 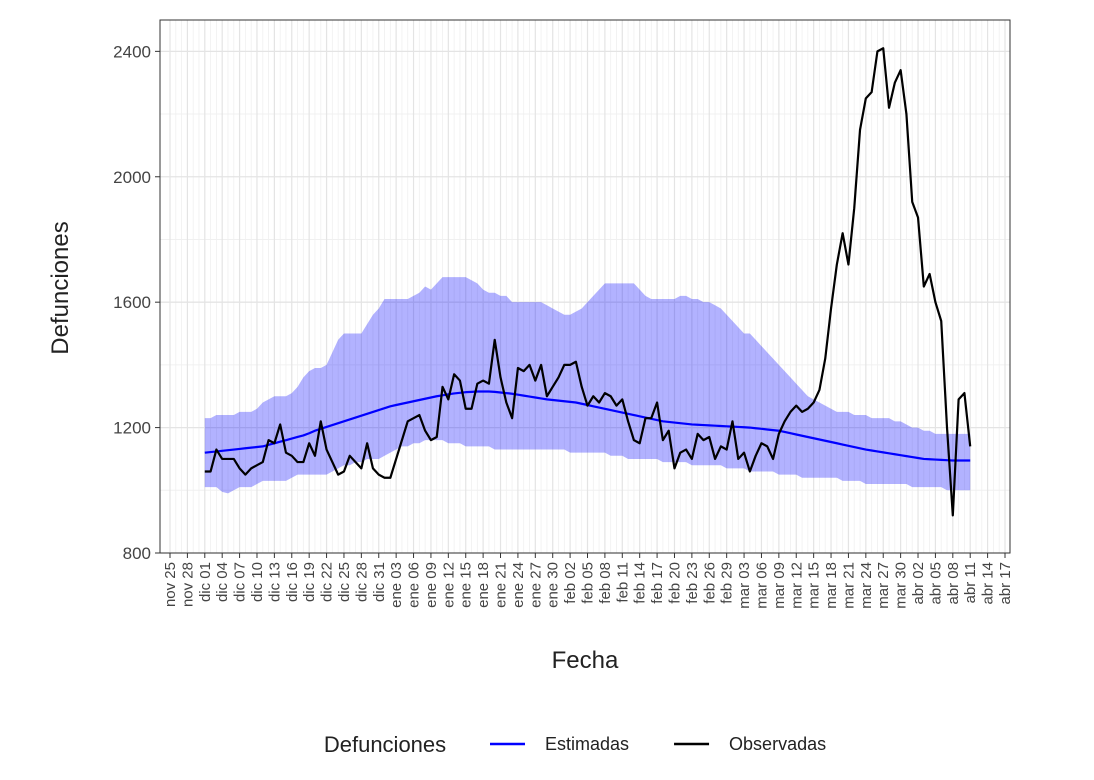 I want to click on x-tick-label: mar 18, so click(x=831, y=585).